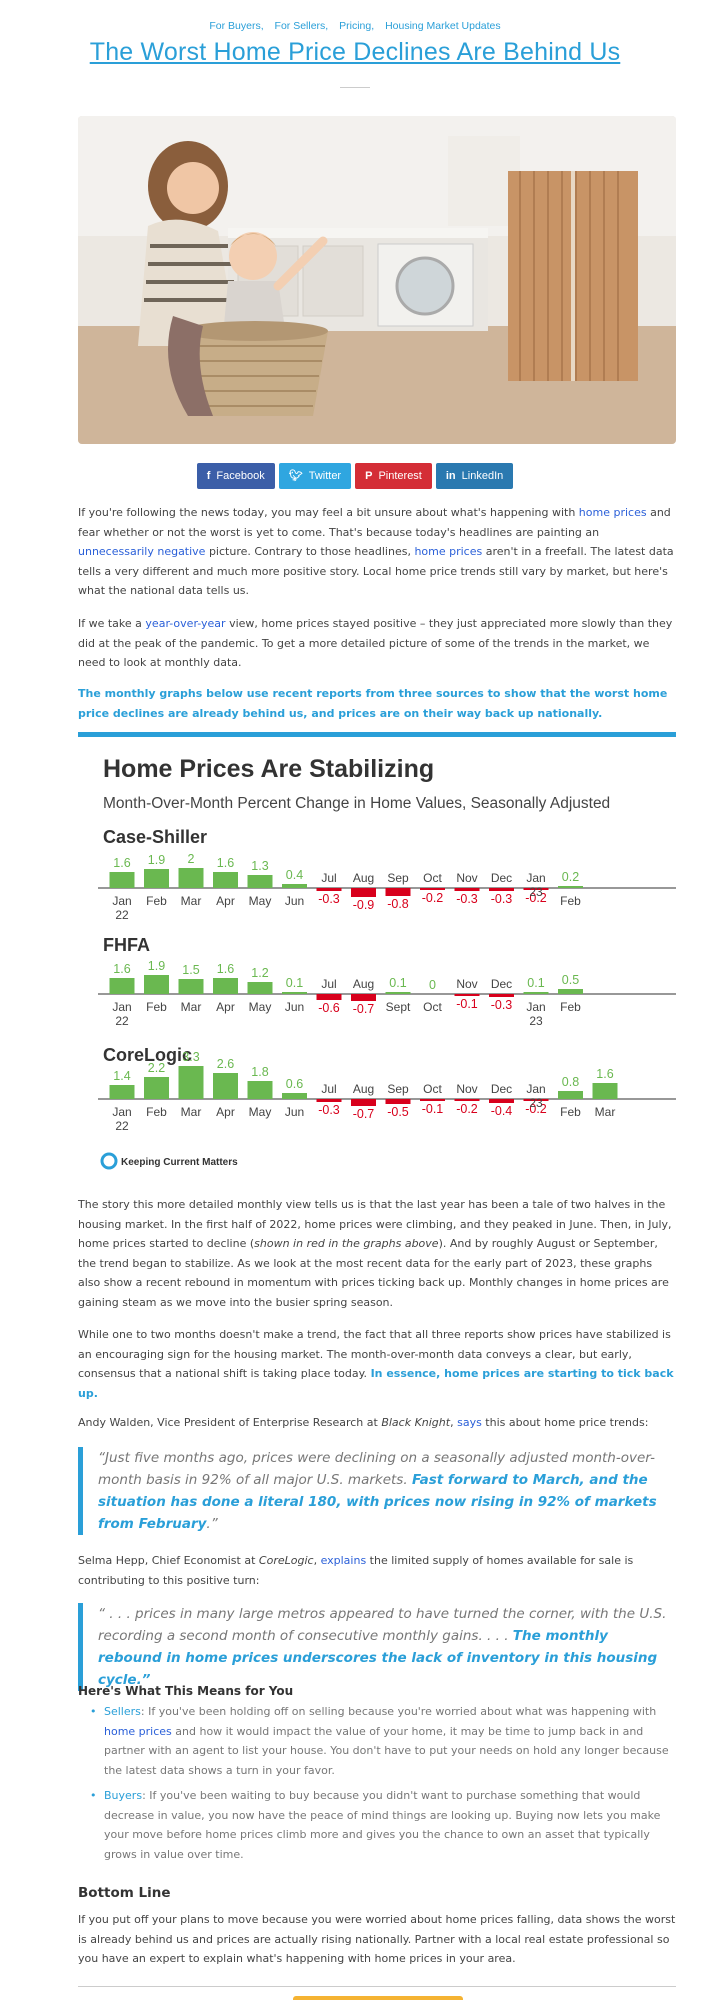 The width and height of the screenshot is (710, 2000). I want to click on category-label-0-5: Jun, so click(294, 901).